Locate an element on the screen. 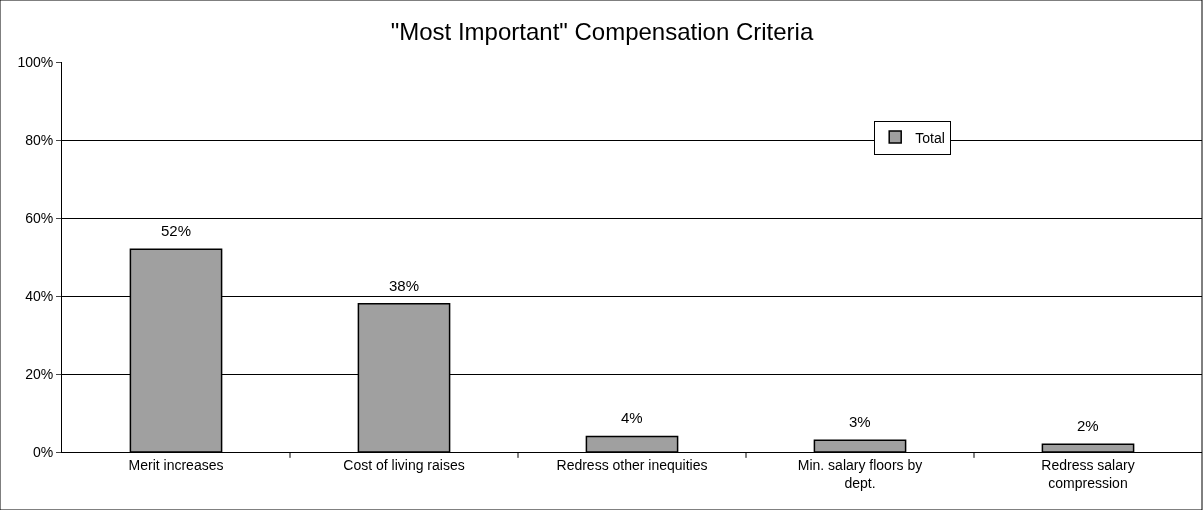 The width and height of the screenshot is (1204, 510). y-tick-label: 60% is located at coordinates (39, 217).